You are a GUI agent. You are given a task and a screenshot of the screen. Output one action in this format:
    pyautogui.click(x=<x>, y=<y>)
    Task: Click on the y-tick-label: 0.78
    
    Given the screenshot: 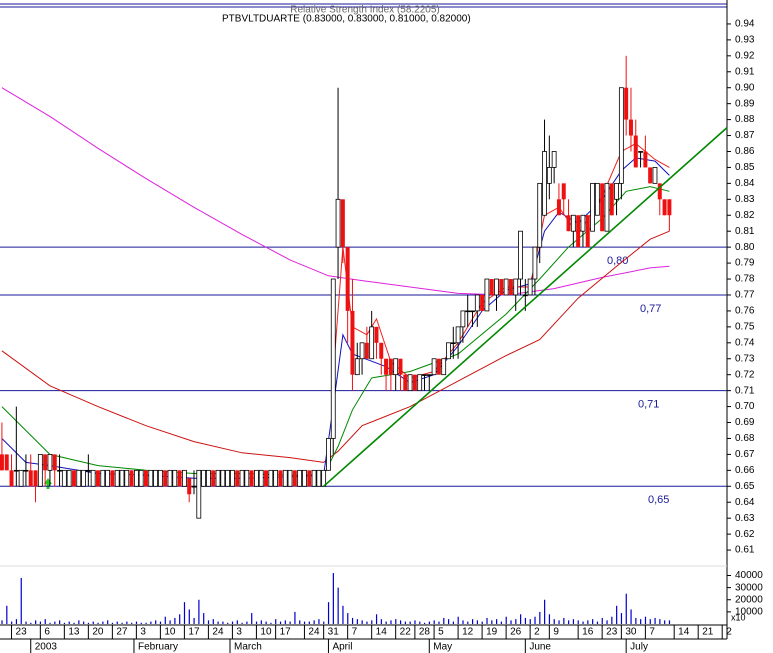 What is the action you would take?
    pyautogui.click(x=745, y=279)
    